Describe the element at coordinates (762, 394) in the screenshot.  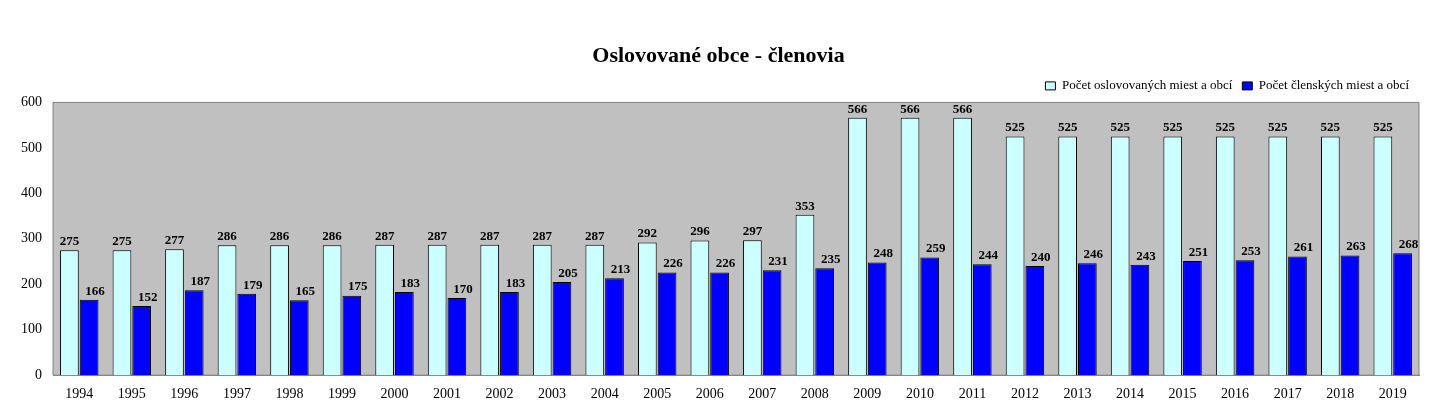
I see `x-tick-label: 2007` at that location.